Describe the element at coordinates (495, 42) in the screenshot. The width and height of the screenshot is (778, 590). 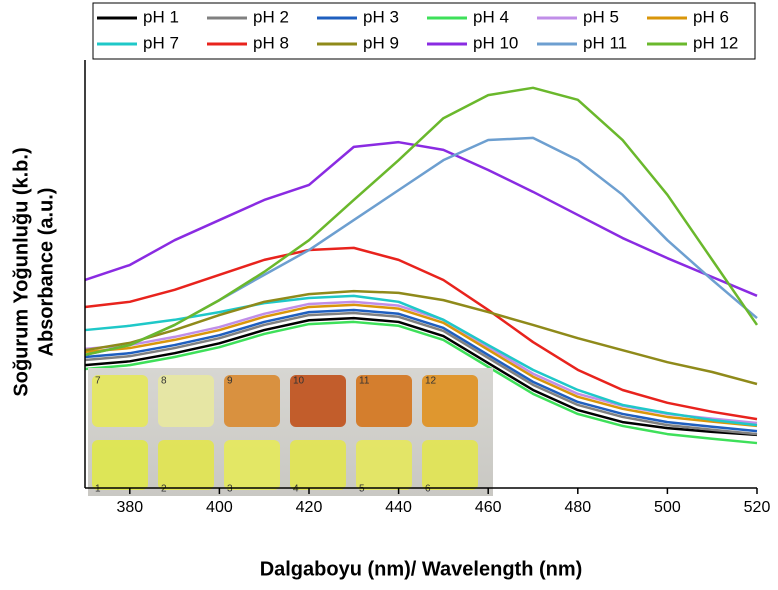
I see `legend-label: pH 10` at that location.